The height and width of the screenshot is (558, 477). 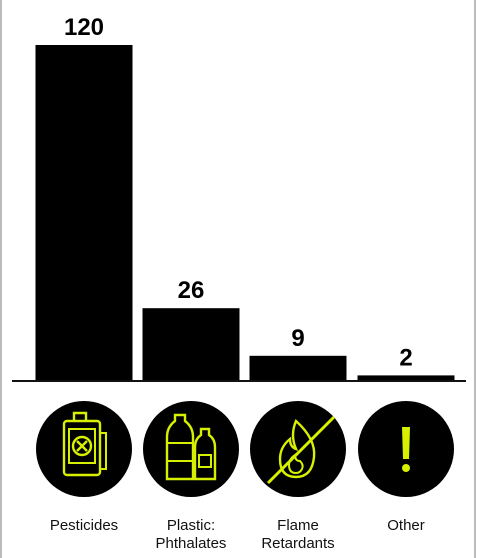 What do you see at coordinates (297, 338) in the screenshot?
I see `value-label-3: 9` at bounding box center [297, 338].